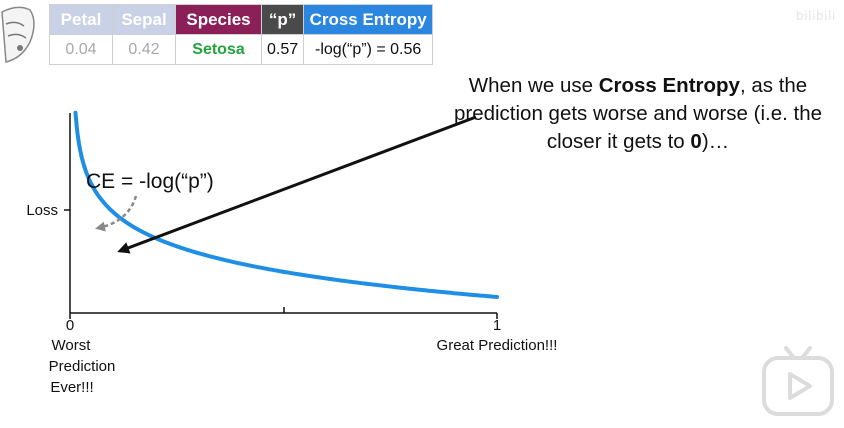 The width and height of the screenshot is (844, 428). Describe the element at coordinates (42, 210) in the screenshot. I see `y-axis-label: Loss` at that location.